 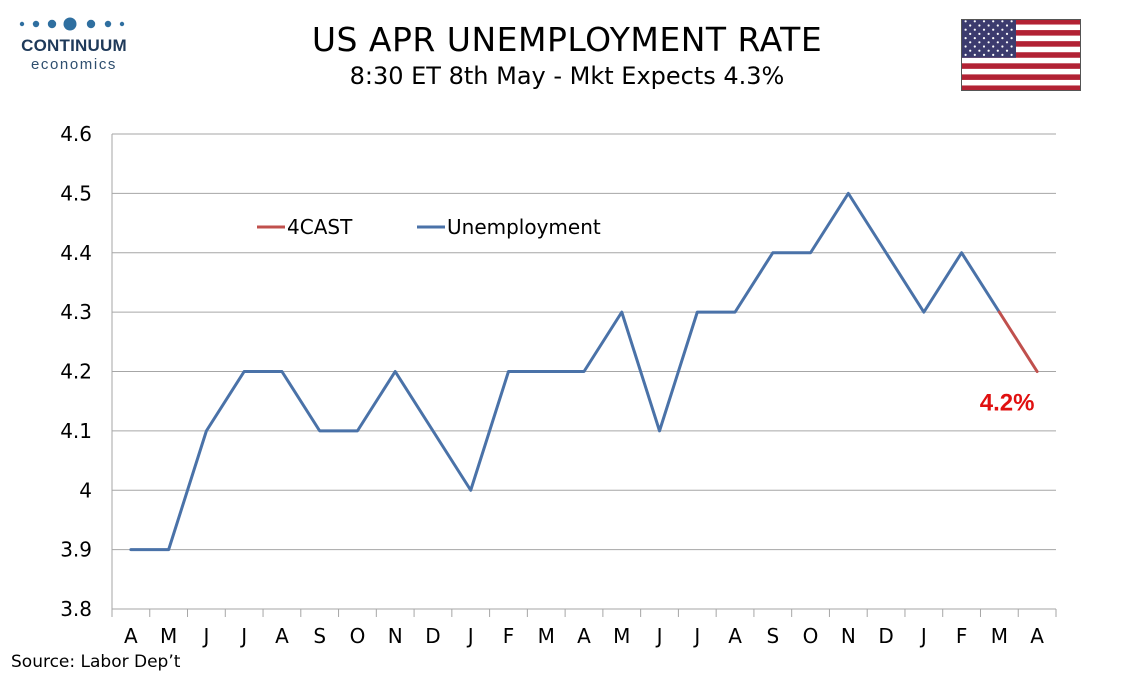 I want to click on y-tick-label: 3.9, so click(x=76, y=550).